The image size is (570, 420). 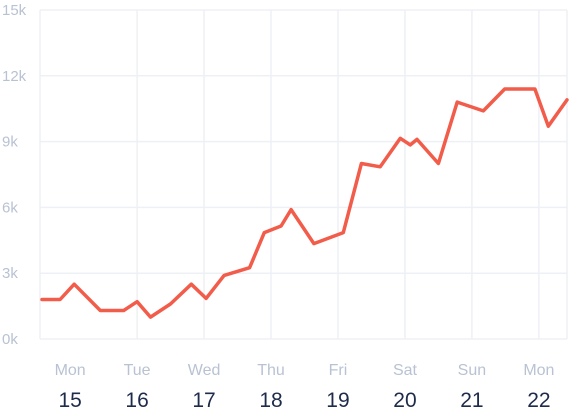 What do you see at coordinates (136, 400) in the screenshot?
I see `x-tick-date-label: 16` at bounding box center [136, 400].